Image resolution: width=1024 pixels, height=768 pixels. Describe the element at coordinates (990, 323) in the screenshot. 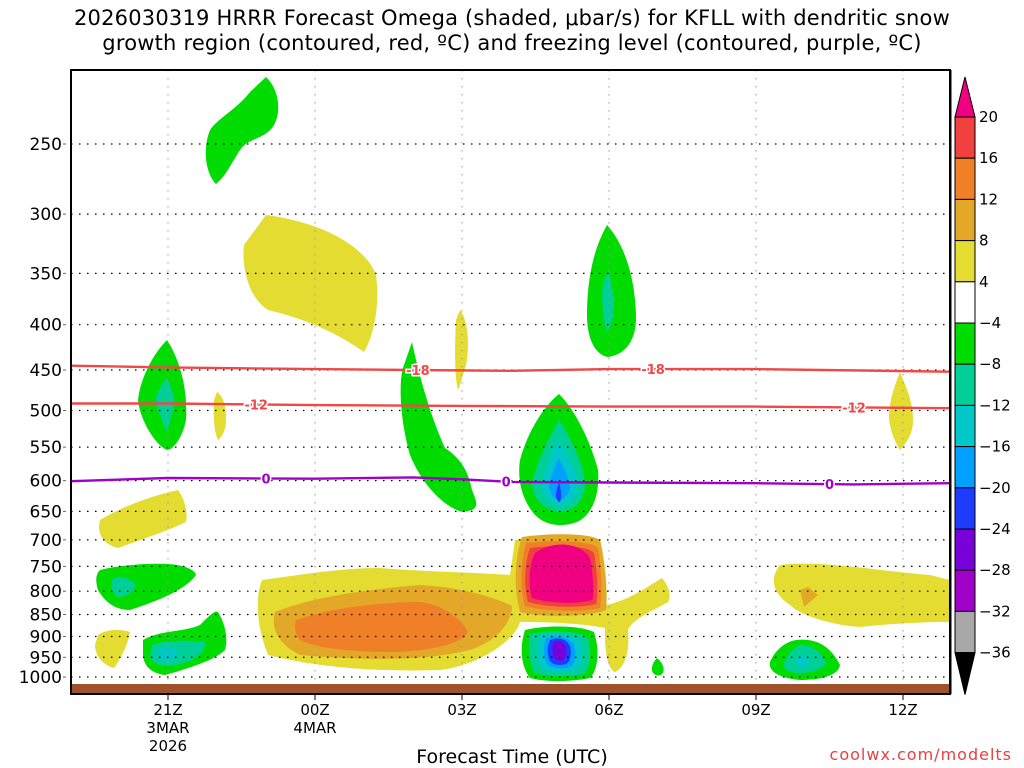

I see `colorbar-label: −4` at that location.